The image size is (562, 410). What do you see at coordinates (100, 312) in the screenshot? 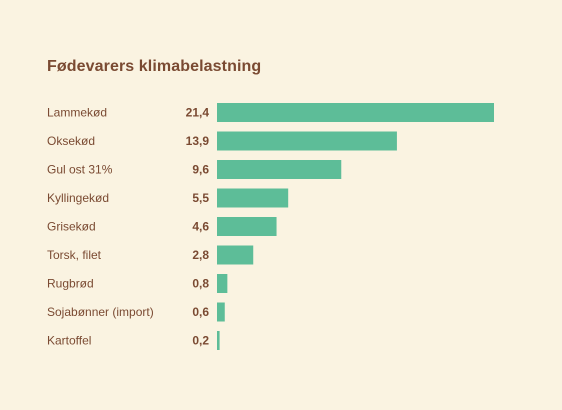
I see `category-label: Sojabønner (import)` at bounding box center [100, 312].